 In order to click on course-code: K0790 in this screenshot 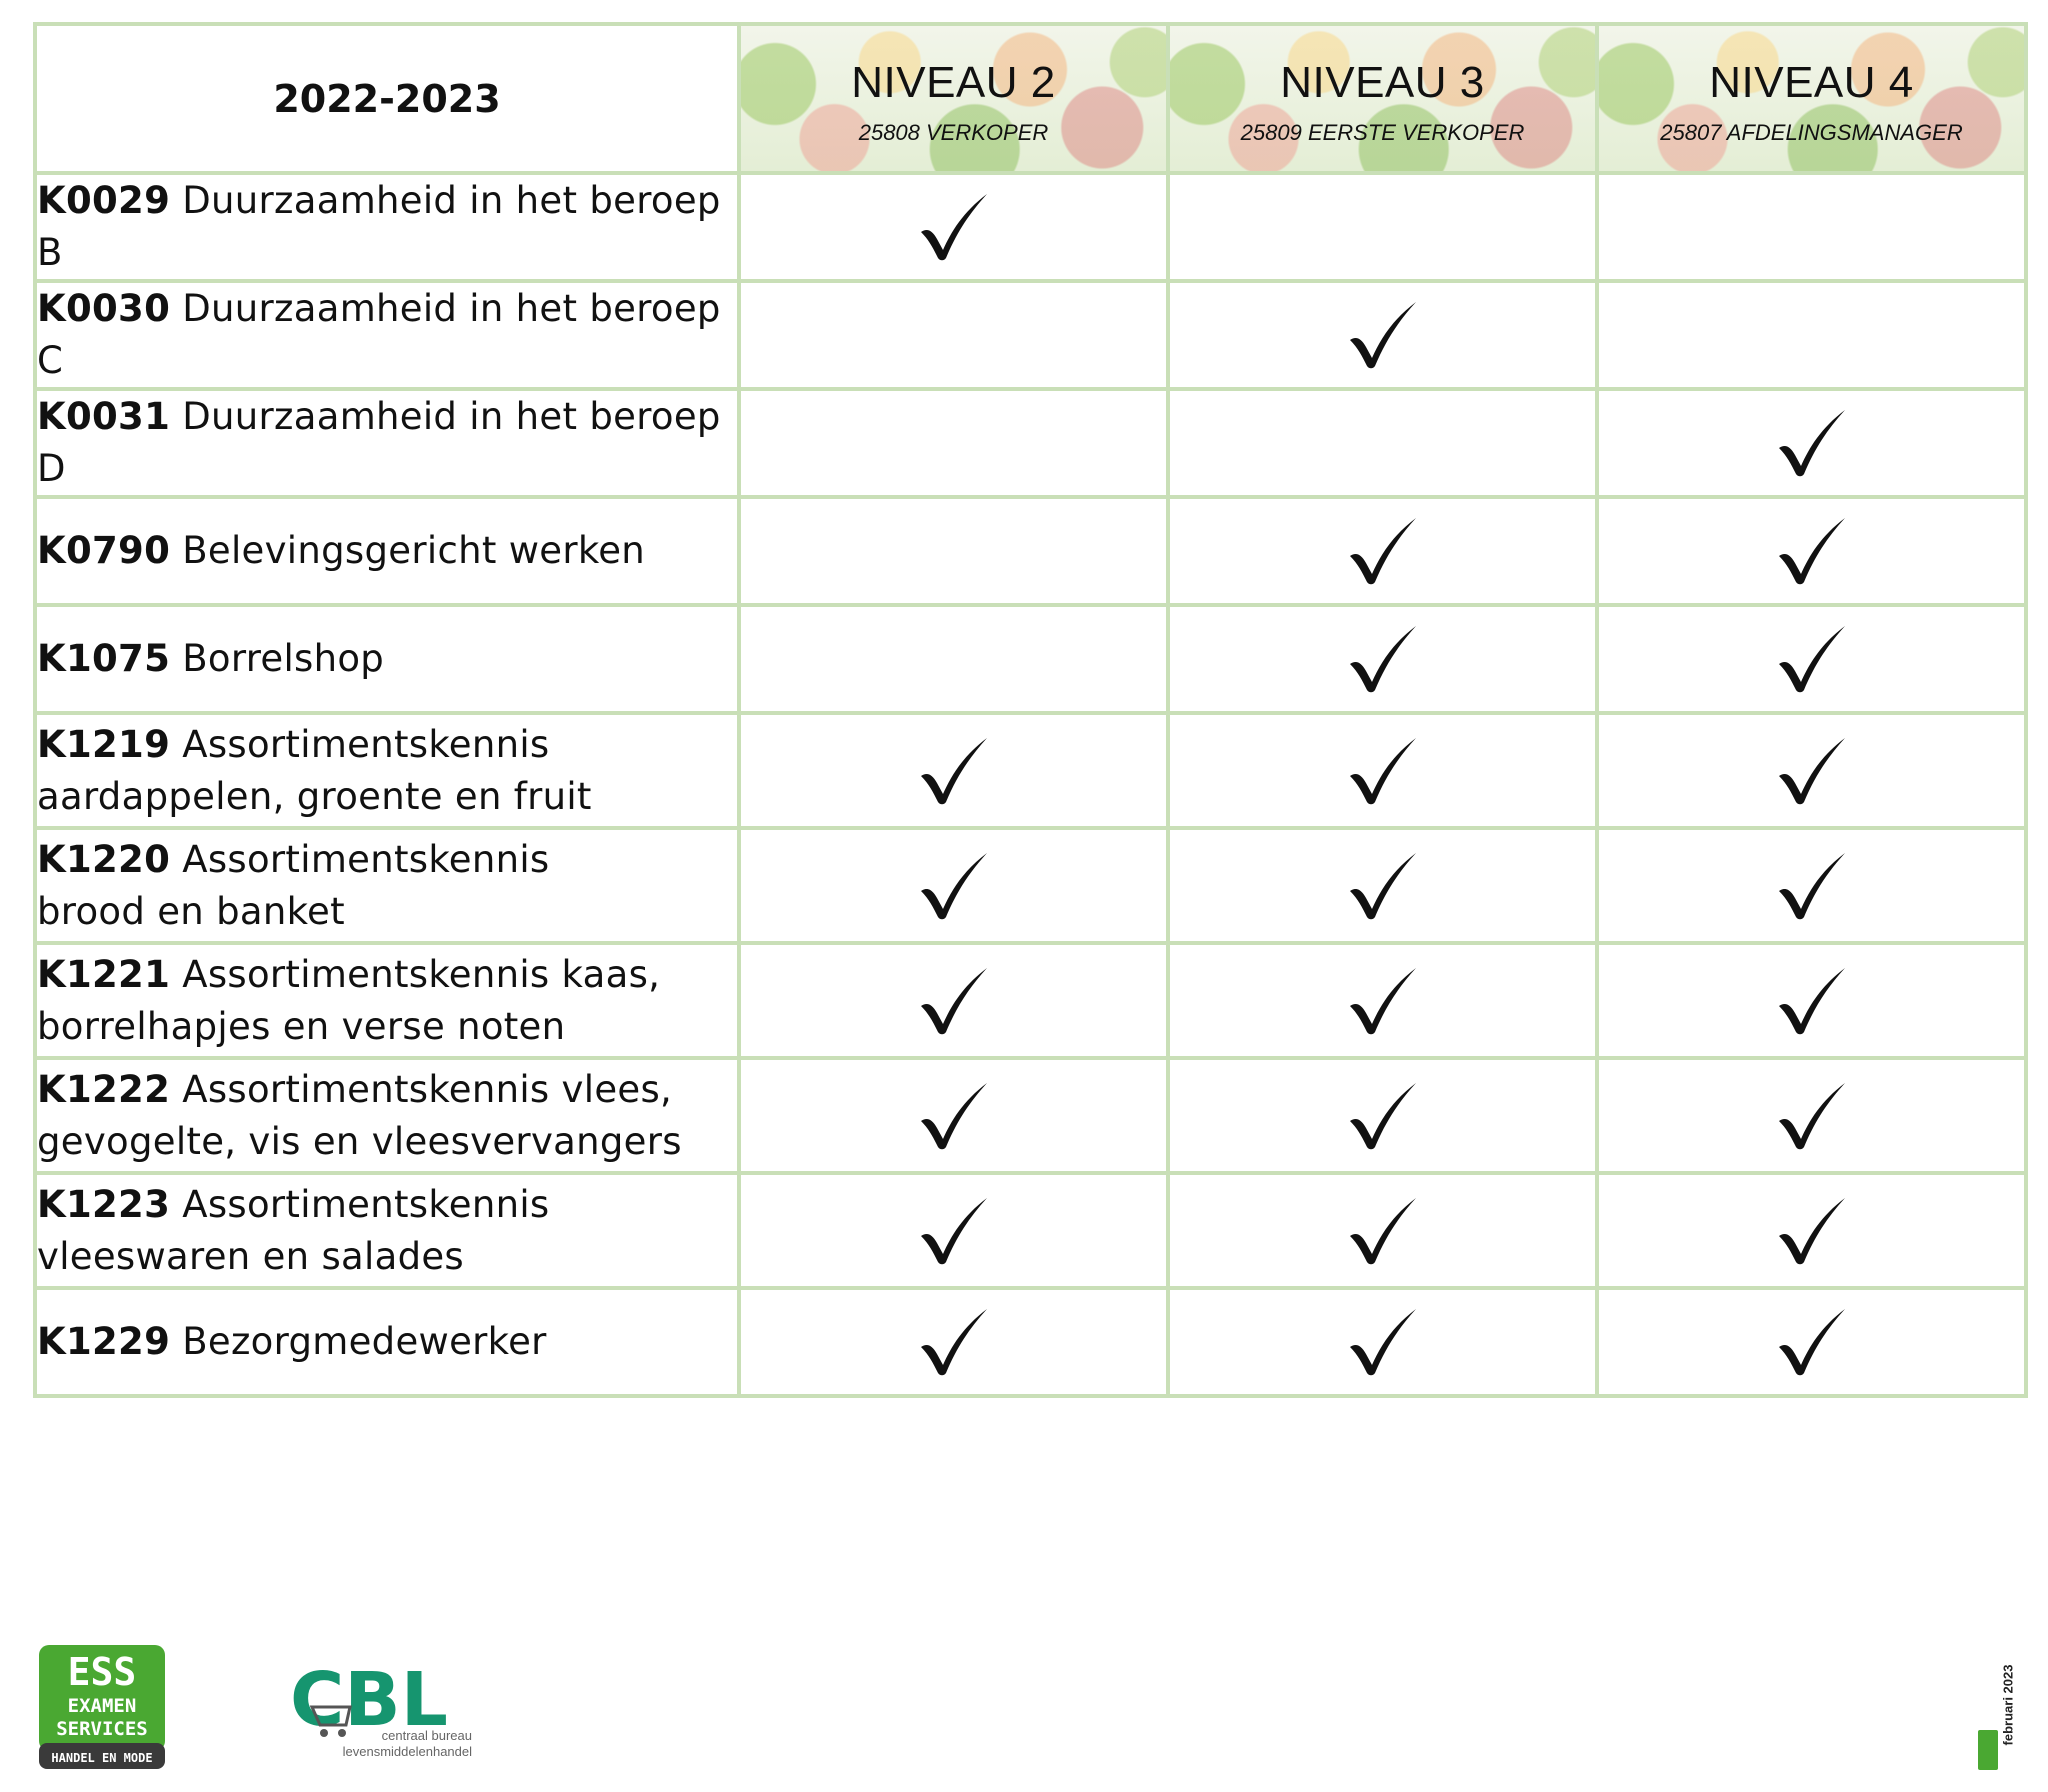, I will do `click(104, 550)`.